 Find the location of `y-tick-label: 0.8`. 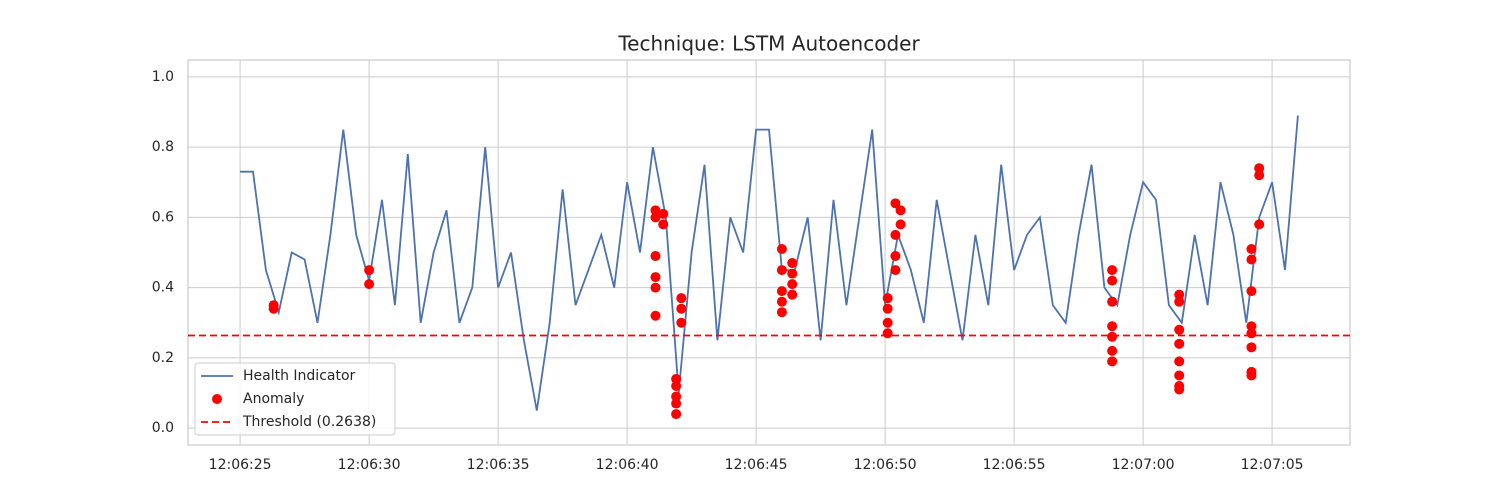

y-tick-label: 0.8 is located at coordinates (163, 147).